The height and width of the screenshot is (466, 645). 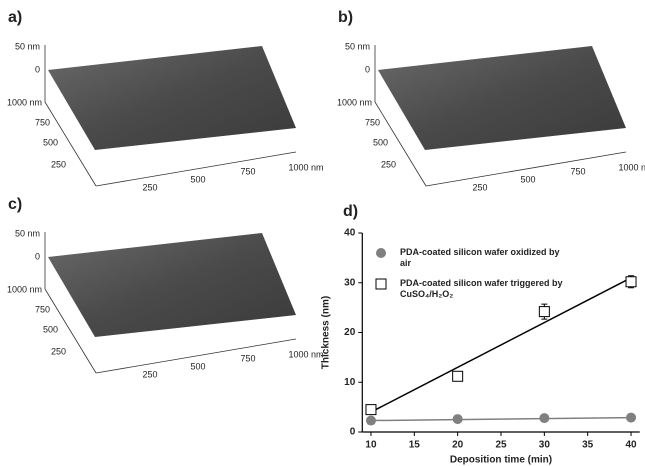 What do you see at coordinates (458, 445) in the screenshot?
I see `x-tick-label: 20` at bounding box center [458, 445].